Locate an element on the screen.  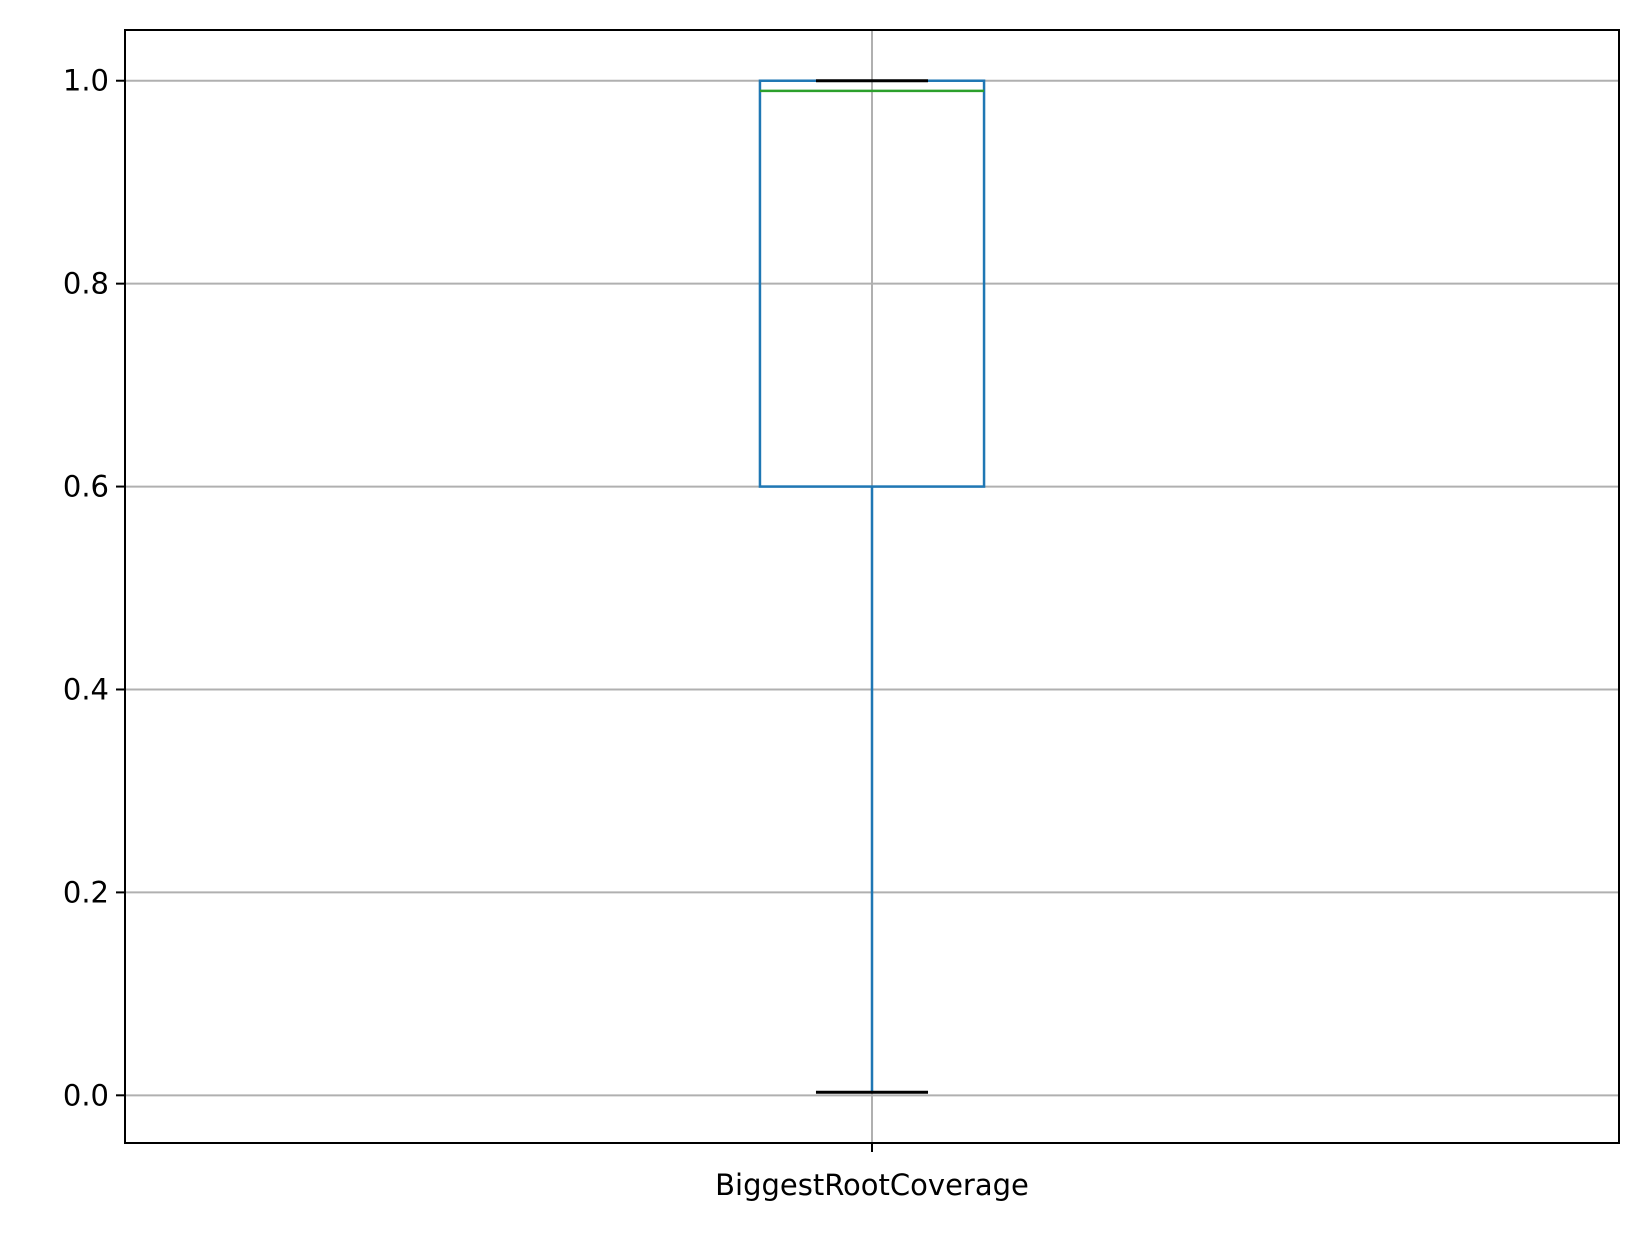
y-tick-label: 0.2 is located at coordinates (86, 892).